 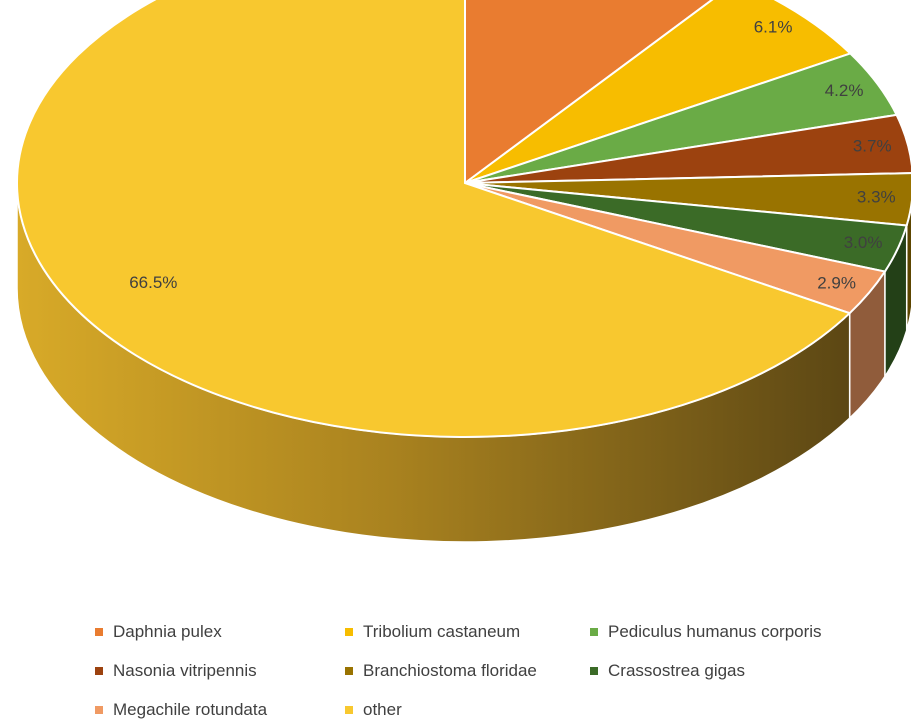 I want to click on legend-item: Nasonia vitripennis, so click(x=176, y=671).